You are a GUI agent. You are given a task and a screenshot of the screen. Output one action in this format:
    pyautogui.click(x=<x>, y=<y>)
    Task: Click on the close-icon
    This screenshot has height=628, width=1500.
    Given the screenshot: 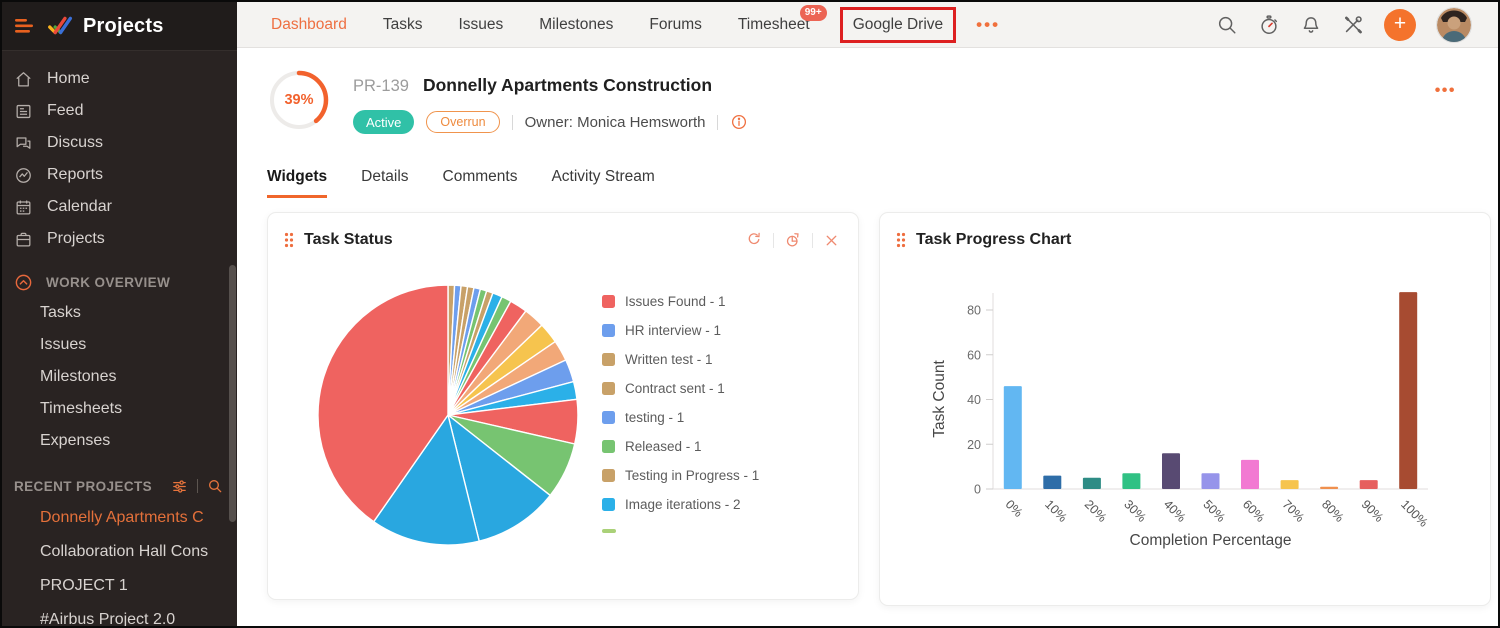 What is the action you would take?
    pyautogui.click(x=831, y=240)
    